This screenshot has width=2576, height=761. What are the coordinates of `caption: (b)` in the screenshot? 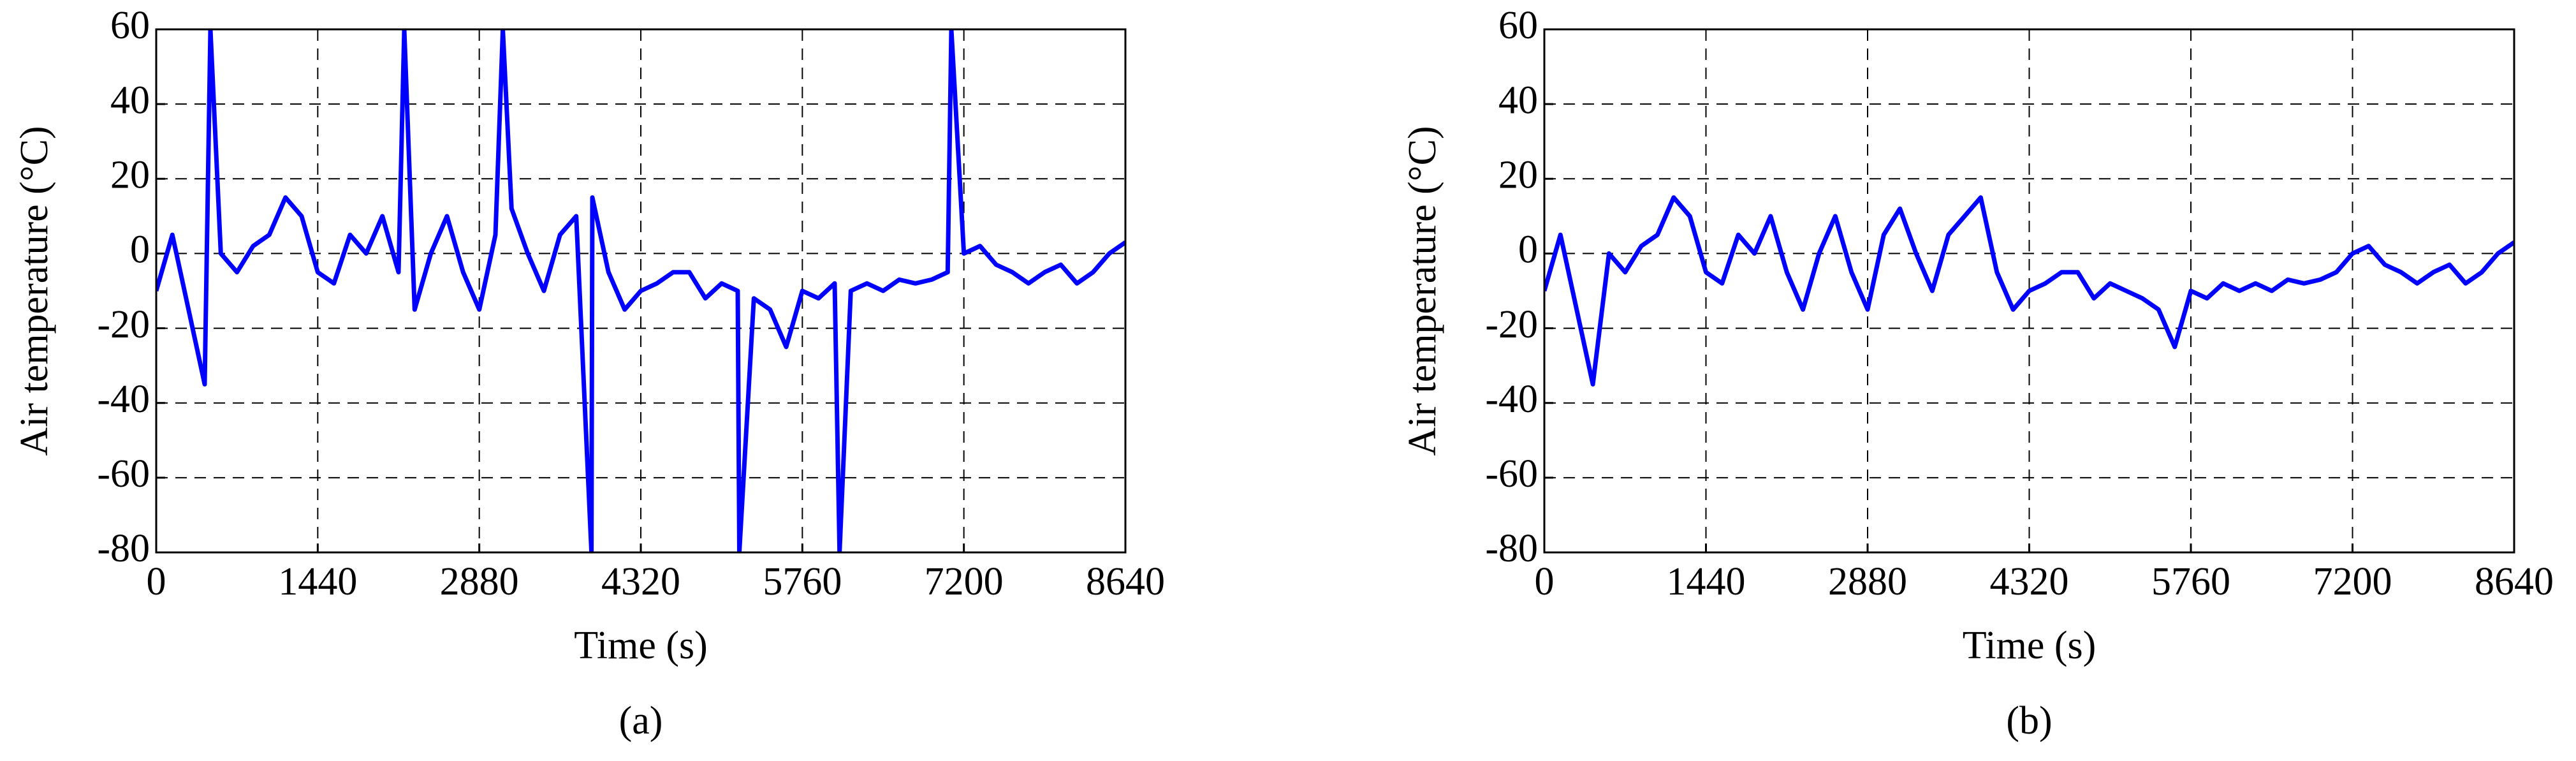 It's located at (2029, 721).